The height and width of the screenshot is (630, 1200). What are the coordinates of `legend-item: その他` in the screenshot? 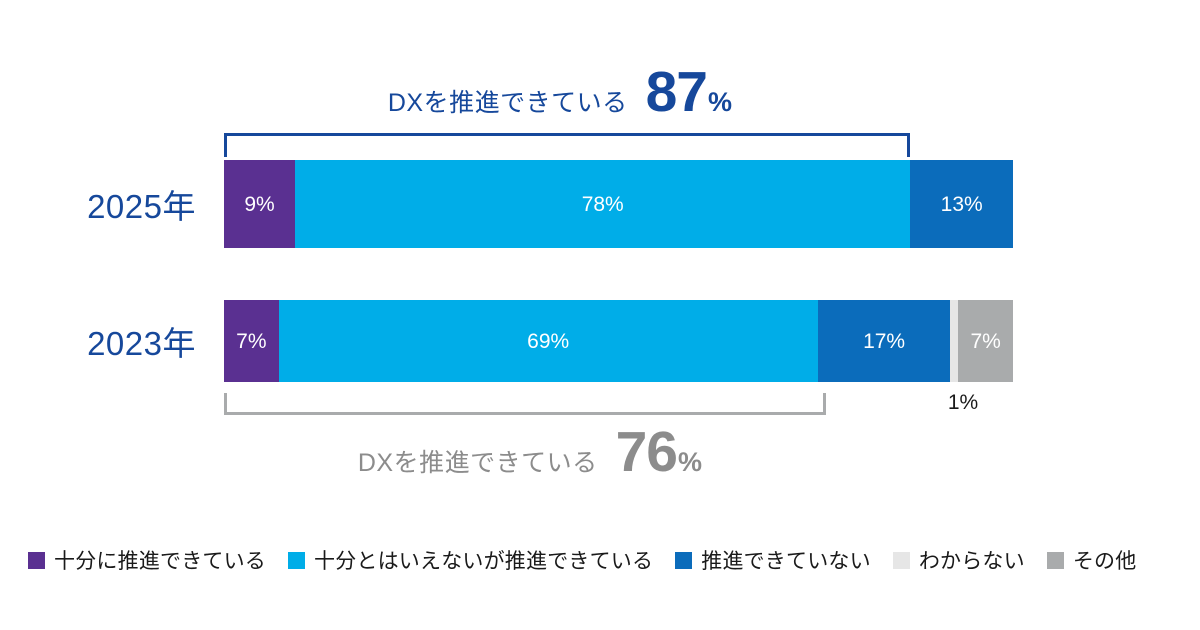 It's located at (1091, 560).